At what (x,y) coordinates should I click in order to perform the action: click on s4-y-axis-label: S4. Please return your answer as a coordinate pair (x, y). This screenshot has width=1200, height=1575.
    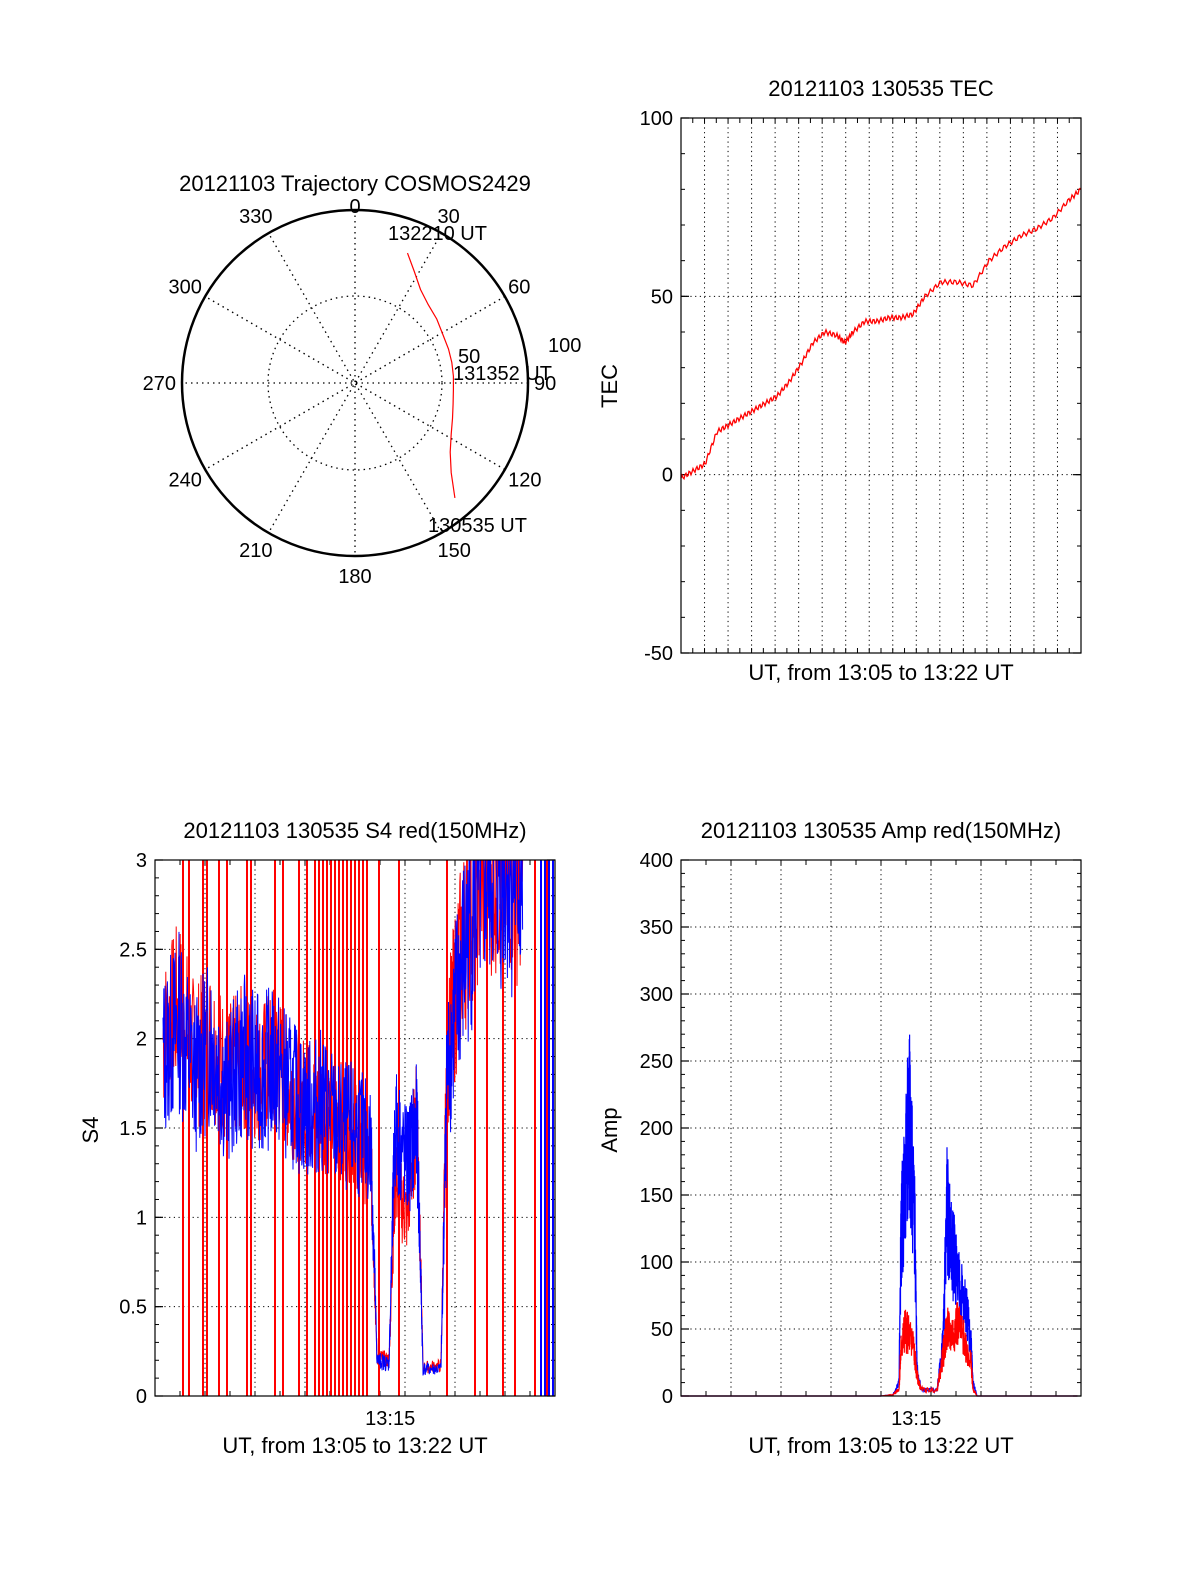
    Looking at the image, I should click on (90, 1130).